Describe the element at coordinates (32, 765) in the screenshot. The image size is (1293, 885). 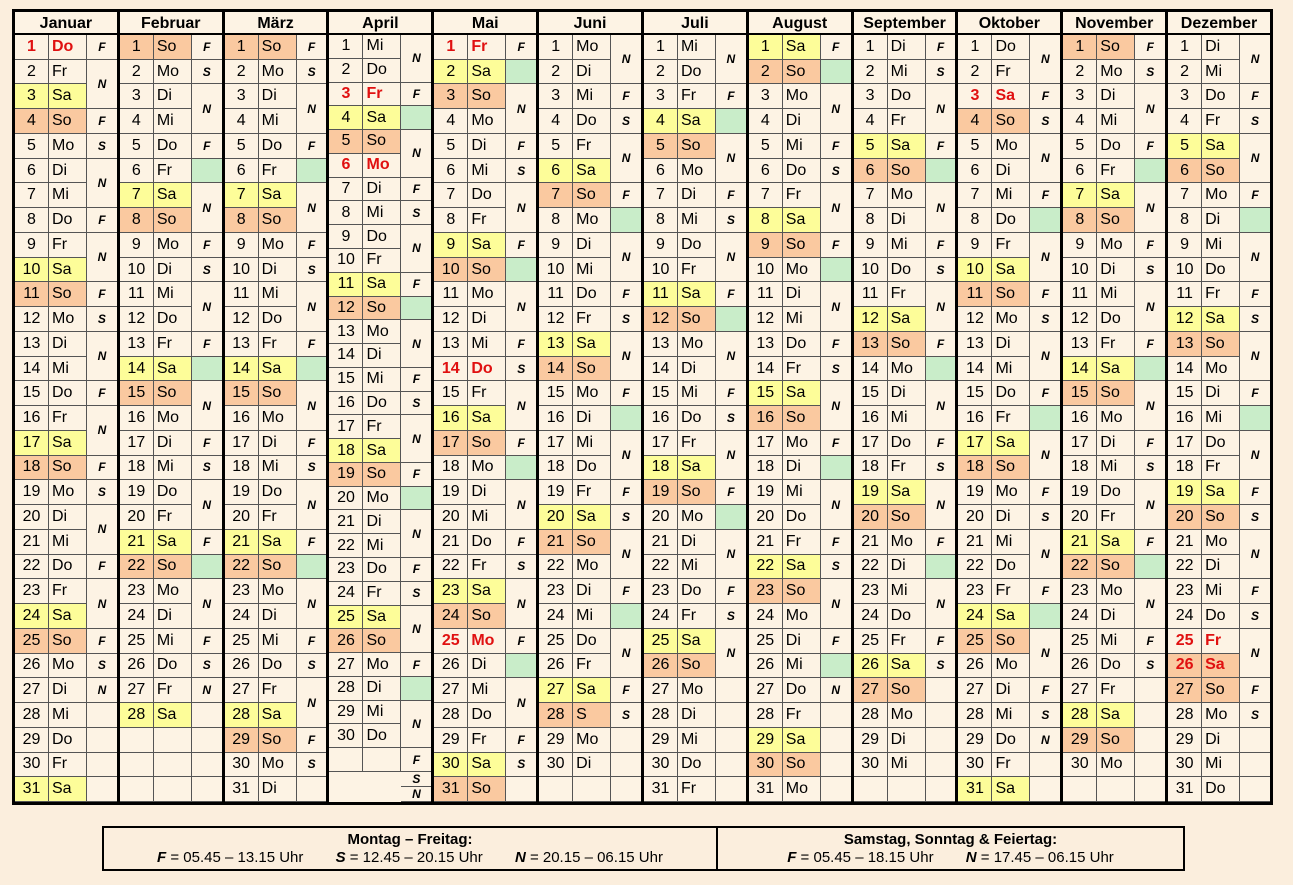
I see `day-number: 30` at that location.